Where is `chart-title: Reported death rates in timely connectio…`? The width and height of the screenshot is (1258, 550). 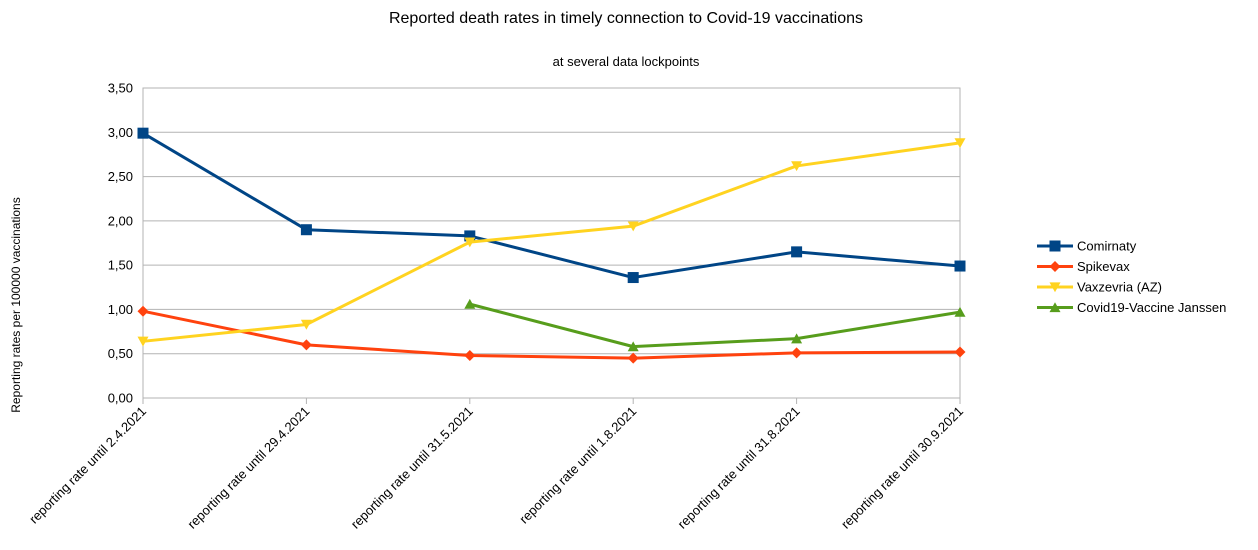
chart-title: Reported death rates in timely connectio… is located at coordinates (626, 18).